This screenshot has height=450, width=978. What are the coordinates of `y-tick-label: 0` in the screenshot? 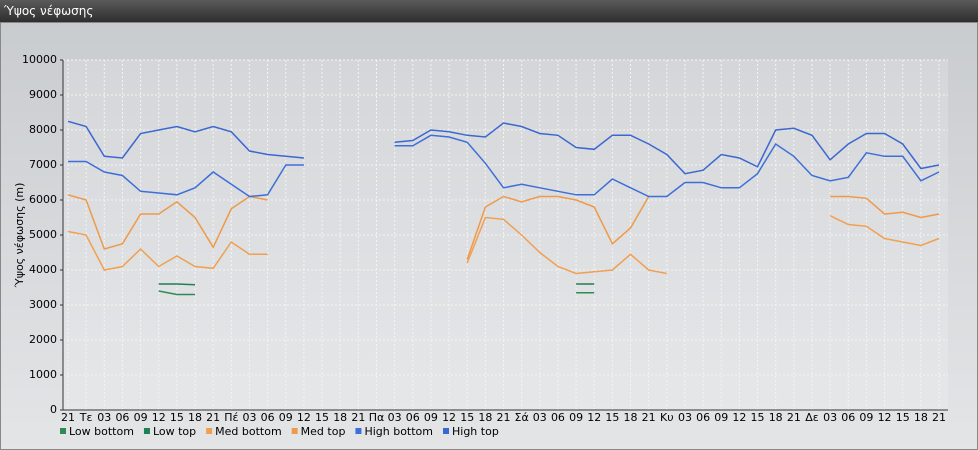 It's located at (53, 409).